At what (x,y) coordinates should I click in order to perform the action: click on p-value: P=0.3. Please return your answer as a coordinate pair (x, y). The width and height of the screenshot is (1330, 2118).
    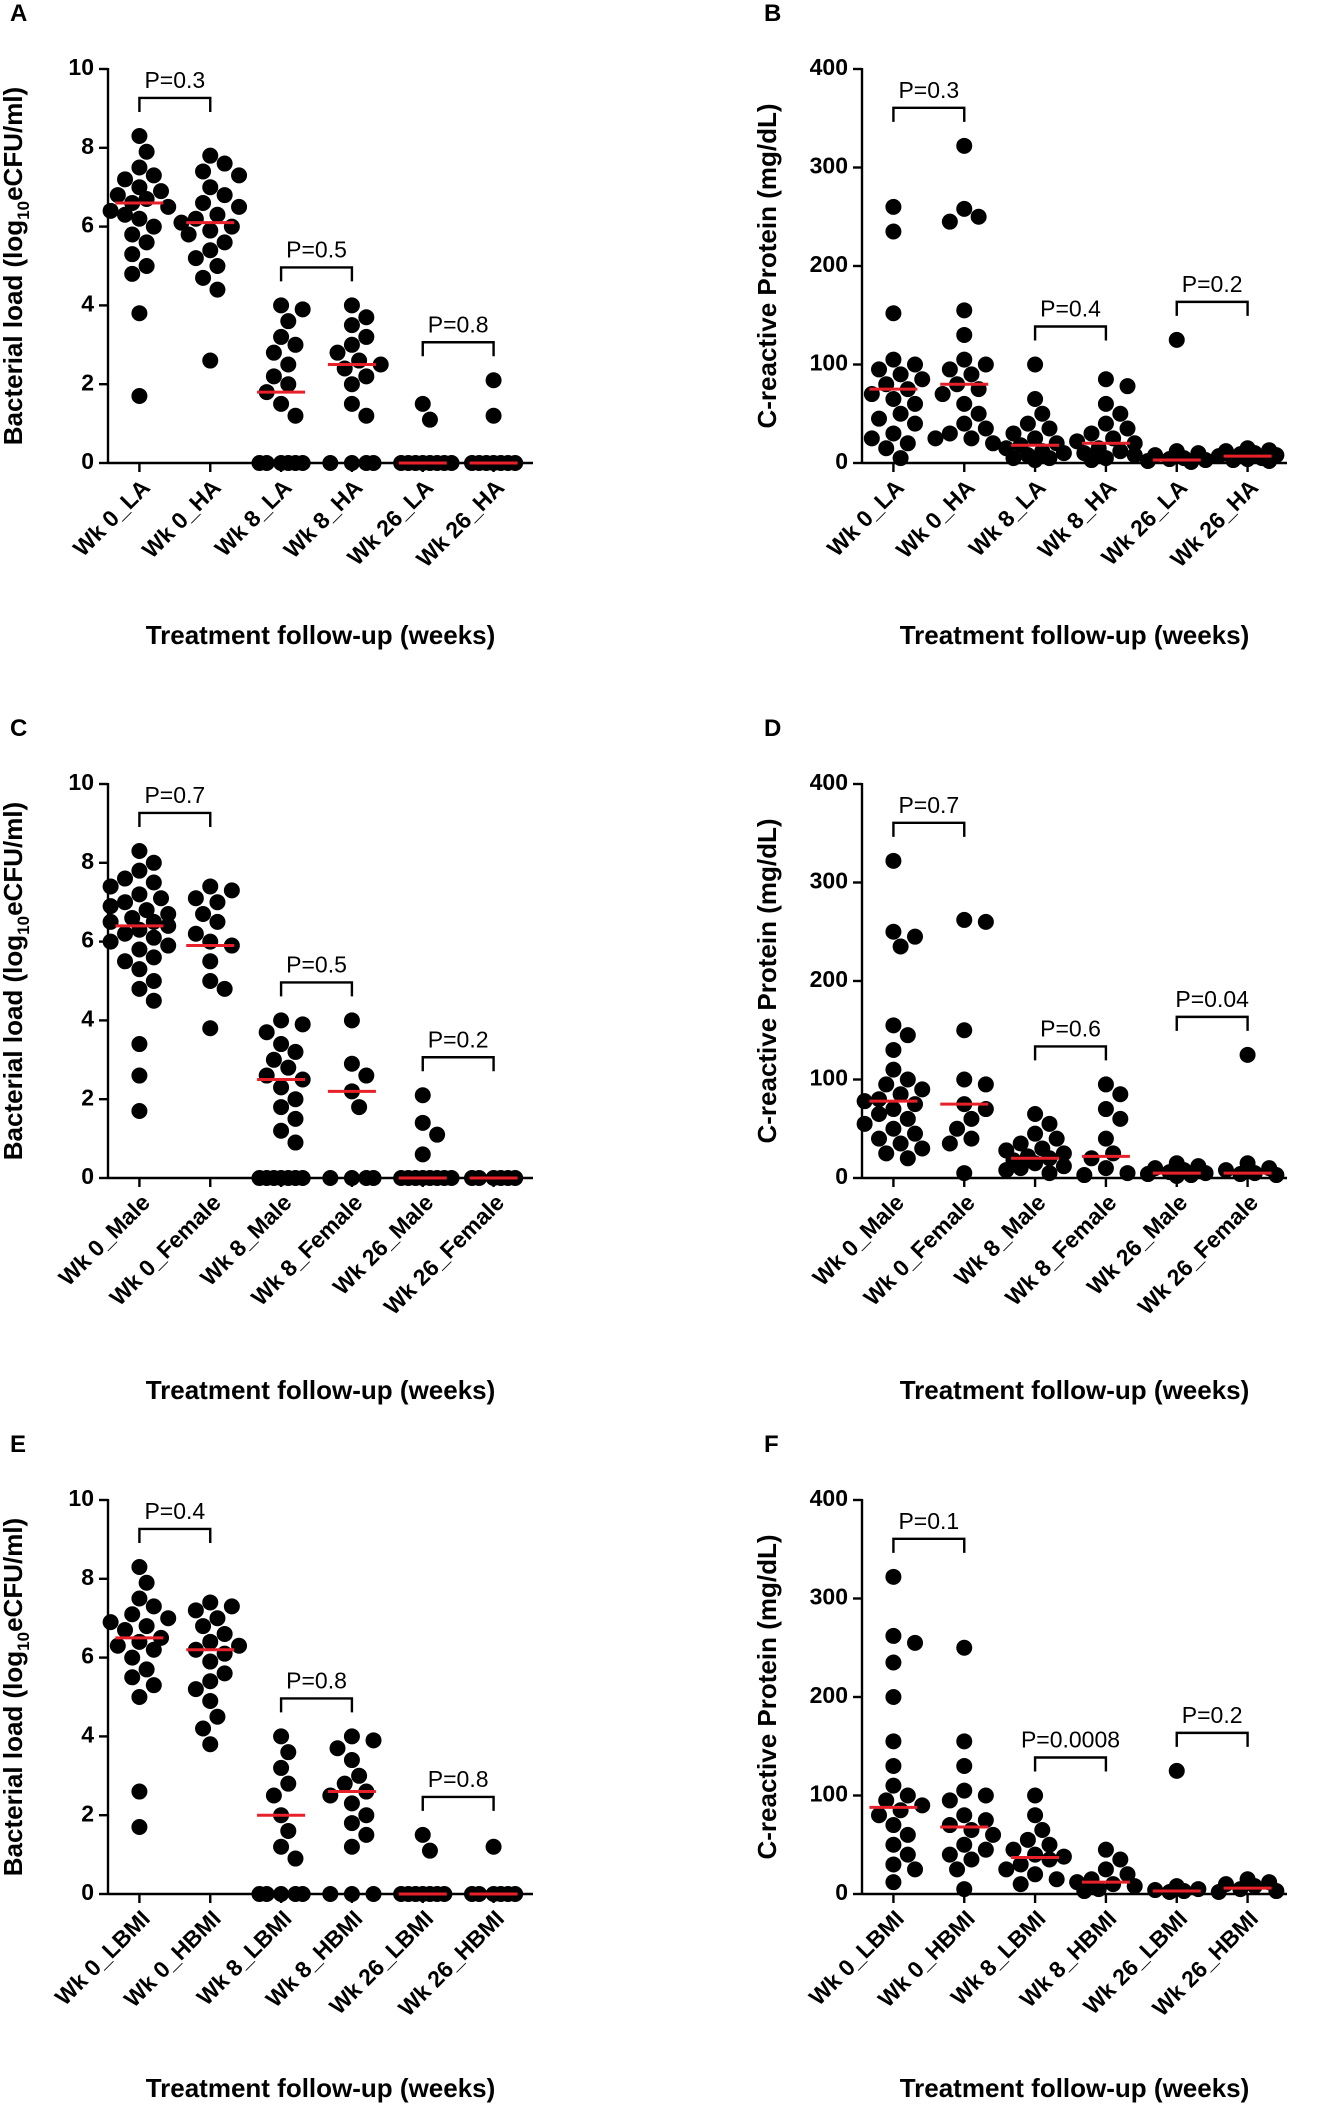
    Looking at the image, I should click on (174, 80).